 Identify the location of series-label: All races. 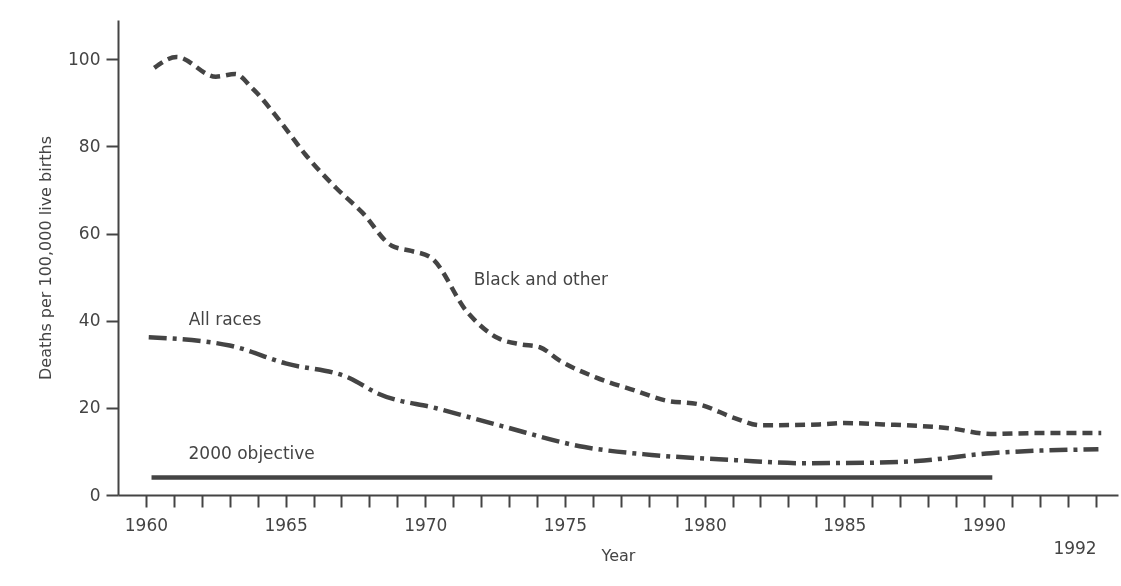
(225, 319).